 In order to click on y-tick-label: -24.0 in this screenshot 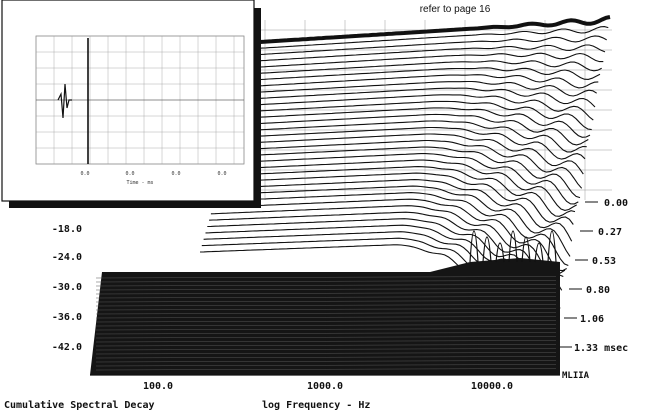, I will do `click(67, 257)`.